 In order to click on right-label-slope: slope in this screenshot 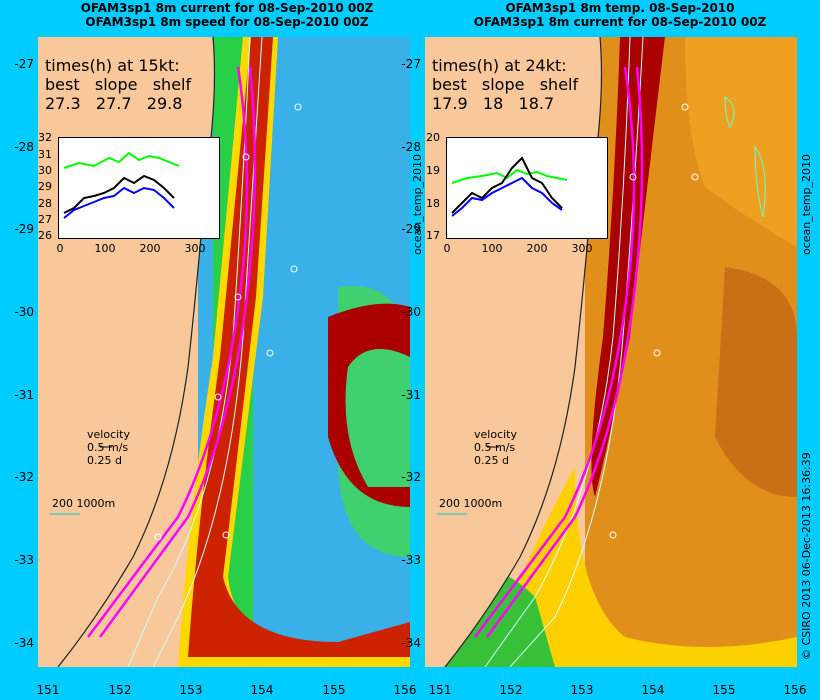, I will do `click(503, 84)`.